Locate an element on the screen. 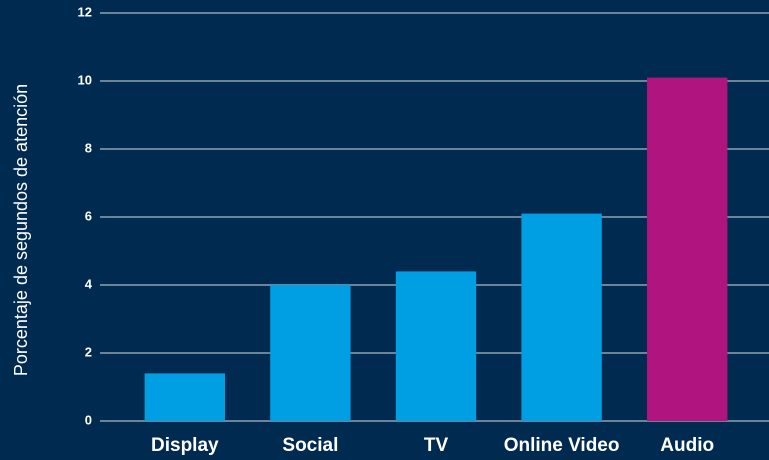 The height and width of the screenshot is (460, 769). y-axis-label: Porcentaje de segundos de atención is located at coordinates (21, 230).